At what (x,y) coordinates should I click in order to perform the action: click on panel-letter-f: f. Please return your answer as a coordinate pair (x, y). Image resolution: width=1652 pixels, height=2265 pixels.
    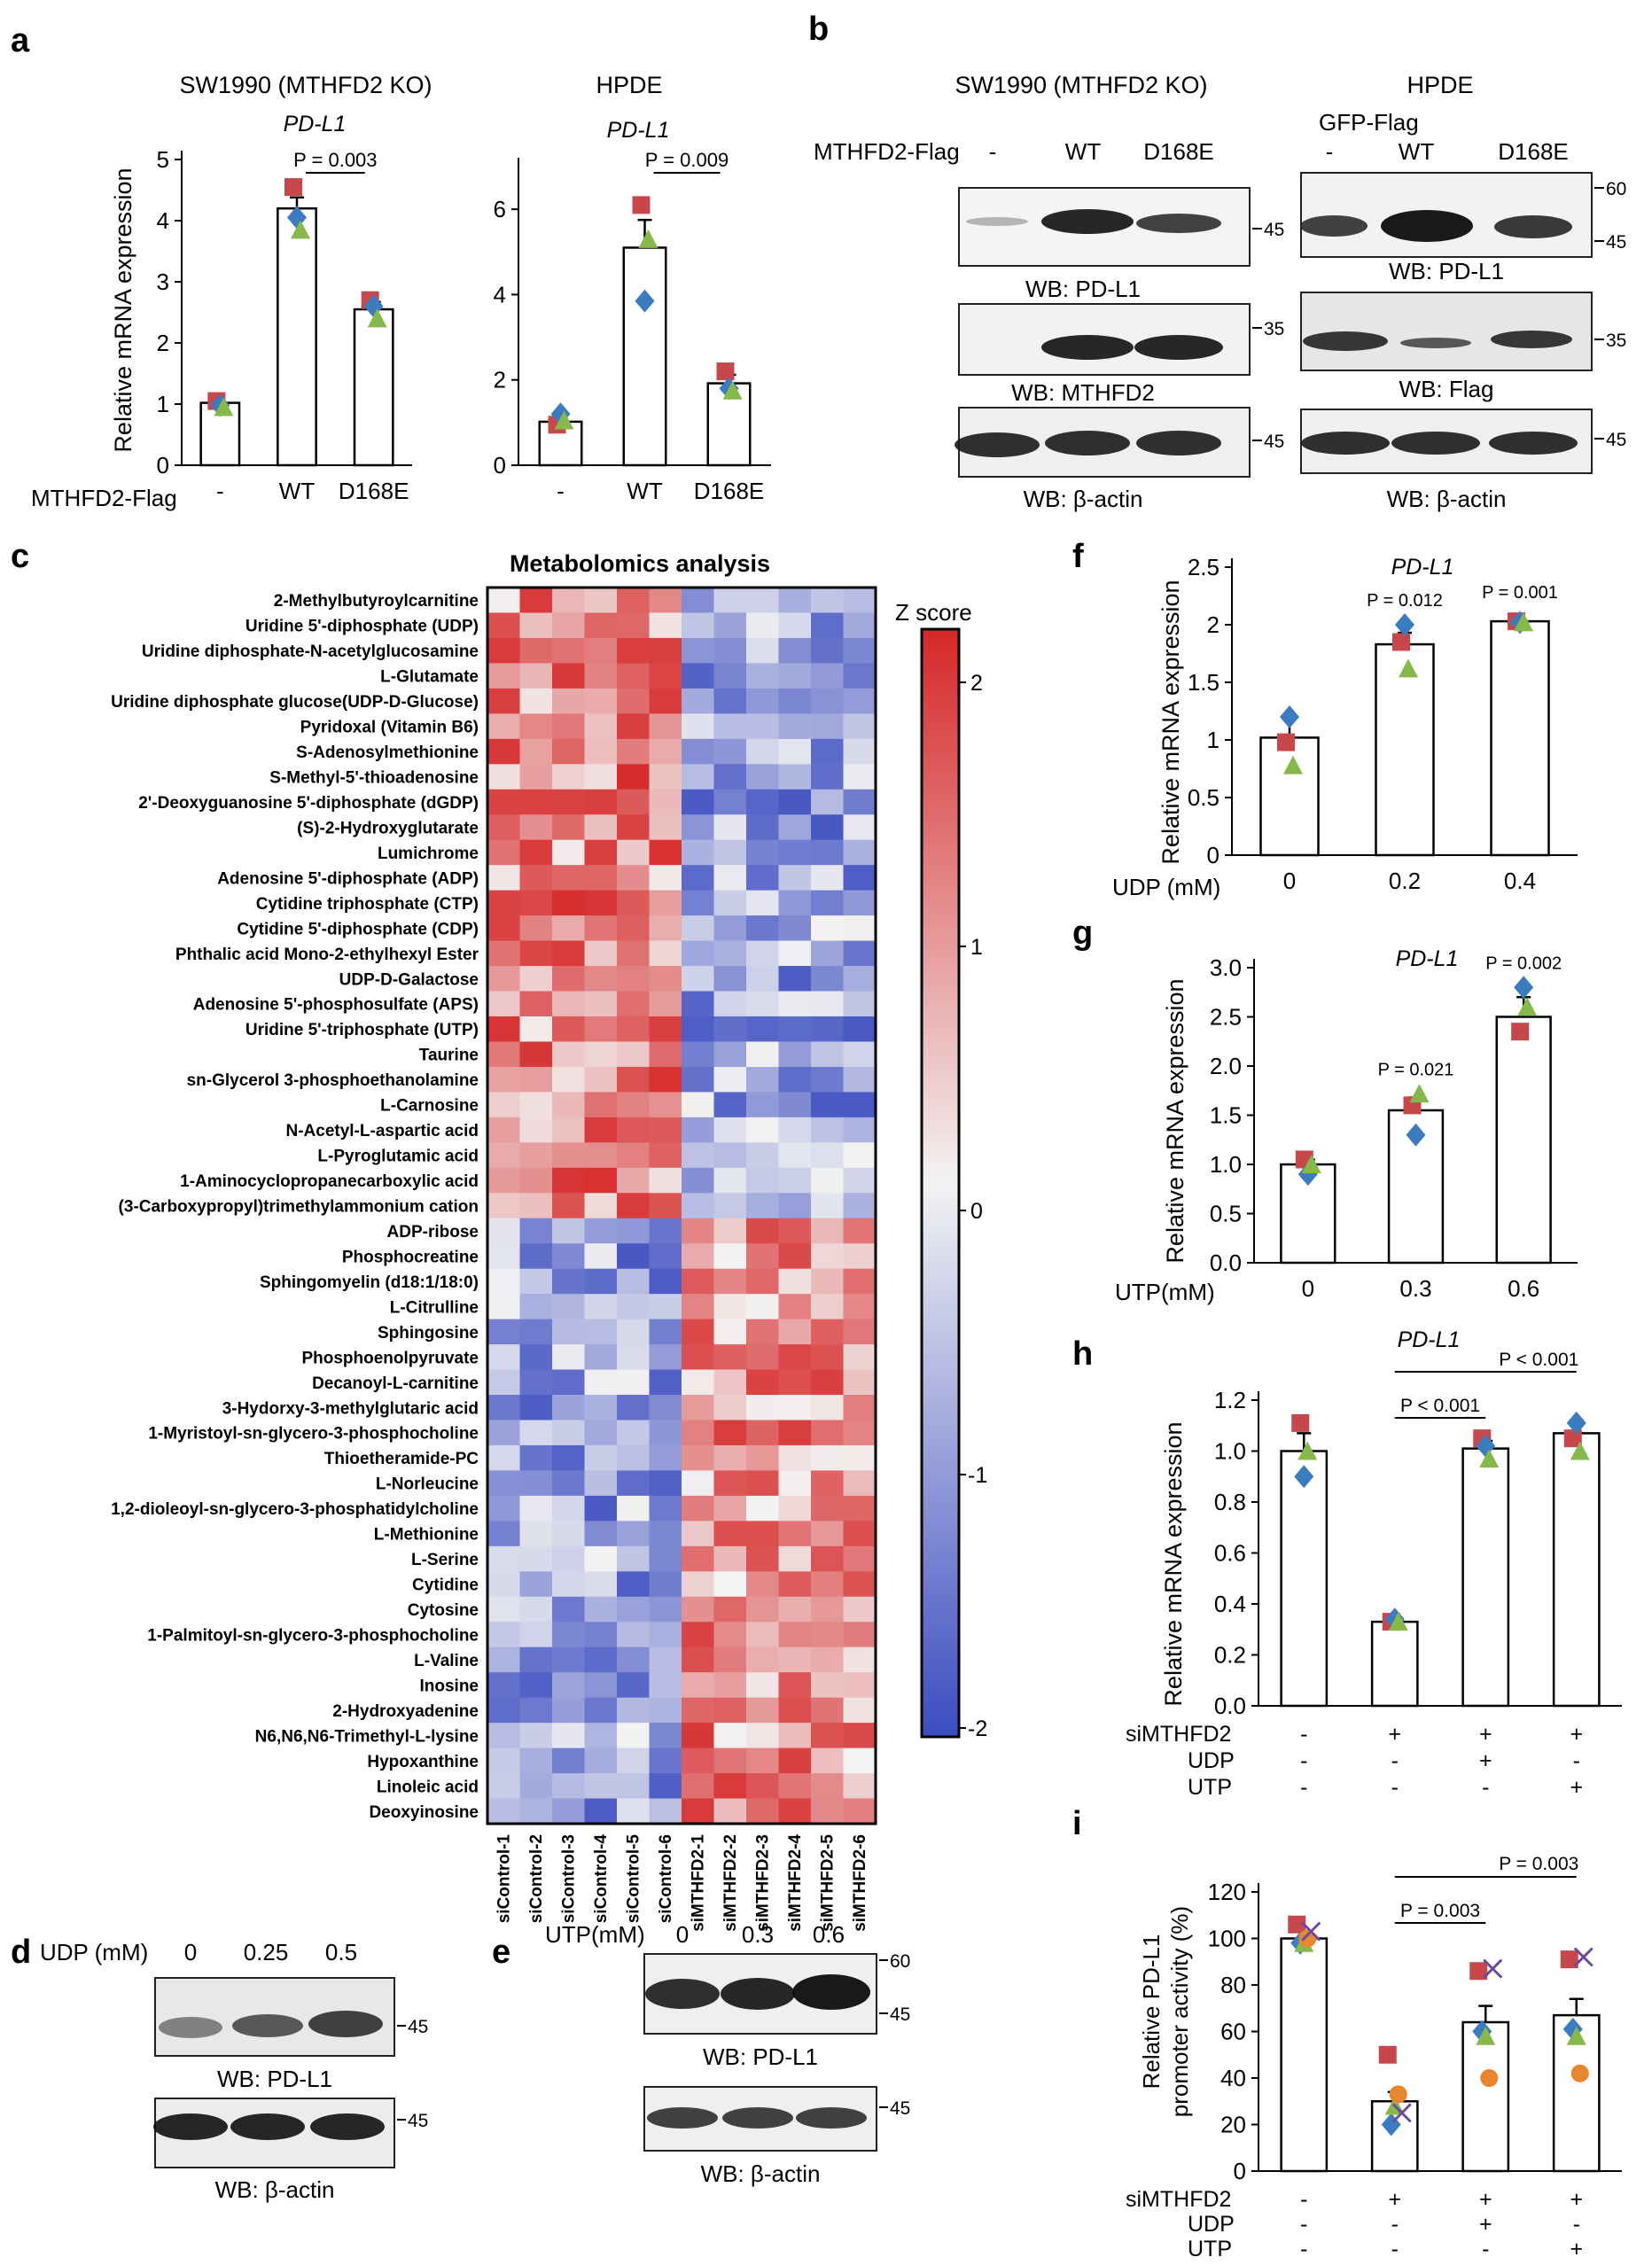
    Looking at the image, I should click on (1078, 556).